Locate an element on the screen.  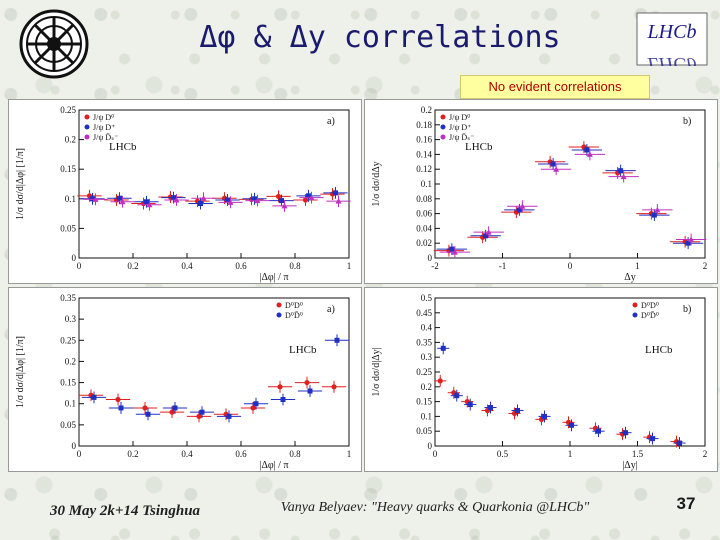
y-tick-label: 0 is located at coordinates (74, 258).